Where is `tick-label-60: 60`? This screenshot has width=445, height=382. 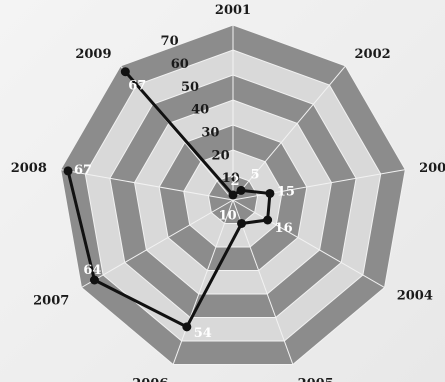 tick-label-60: 60 is located at coordinates (180, 64).